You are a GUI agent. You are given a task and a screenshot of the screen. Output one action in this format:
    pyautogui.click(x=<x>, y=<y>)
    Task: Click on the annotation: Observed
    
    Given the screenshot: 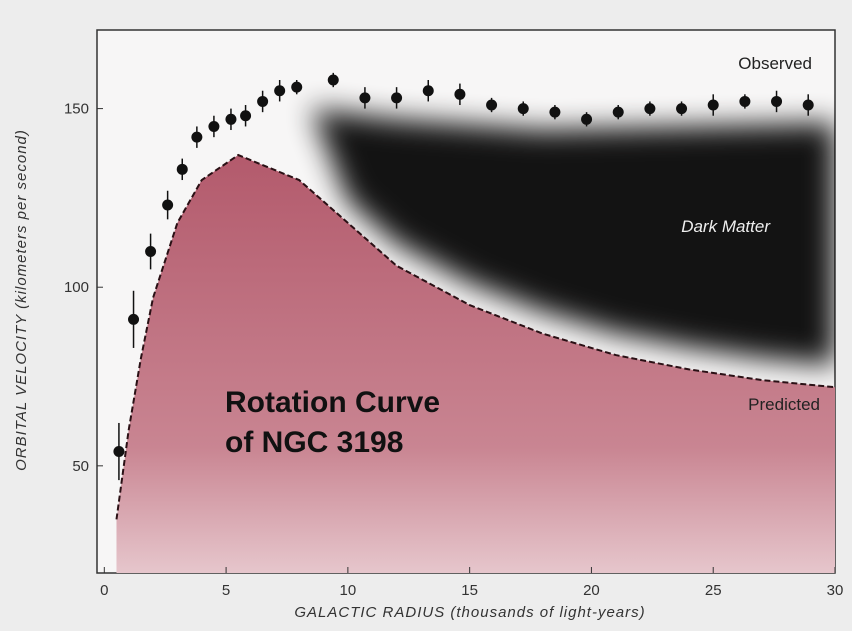 What is the action you would take?
    pyautogui.click(x=775, y=63)
    